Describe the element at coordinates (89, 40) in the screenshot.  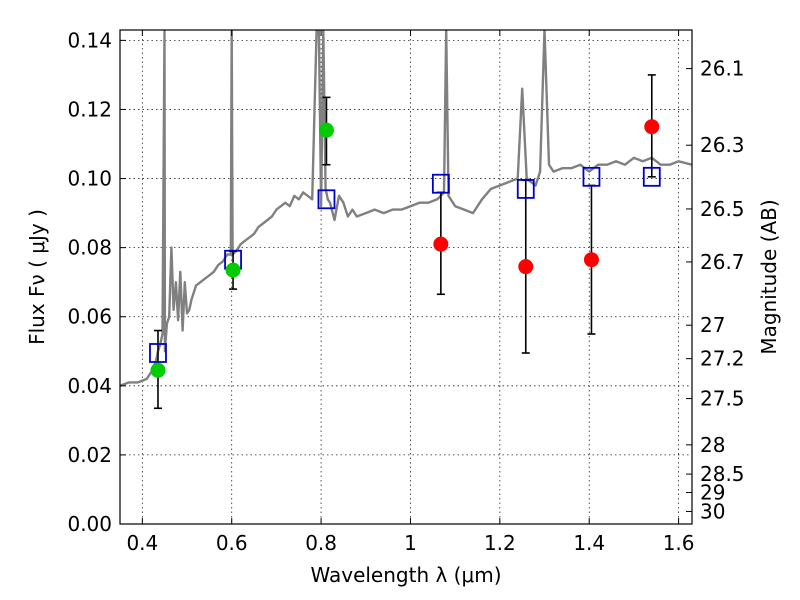
I see `y-tick-label: 0.14` at that location.